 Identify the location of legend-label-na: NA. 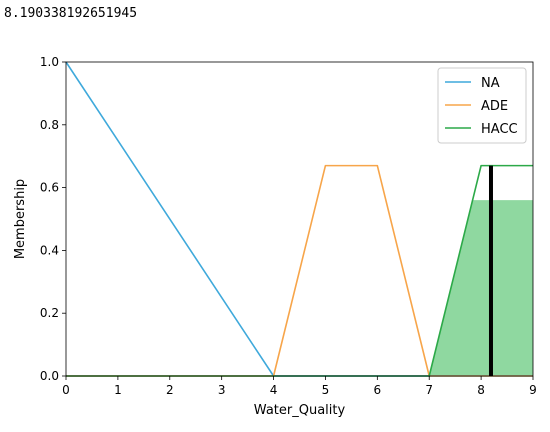
(490, 83).